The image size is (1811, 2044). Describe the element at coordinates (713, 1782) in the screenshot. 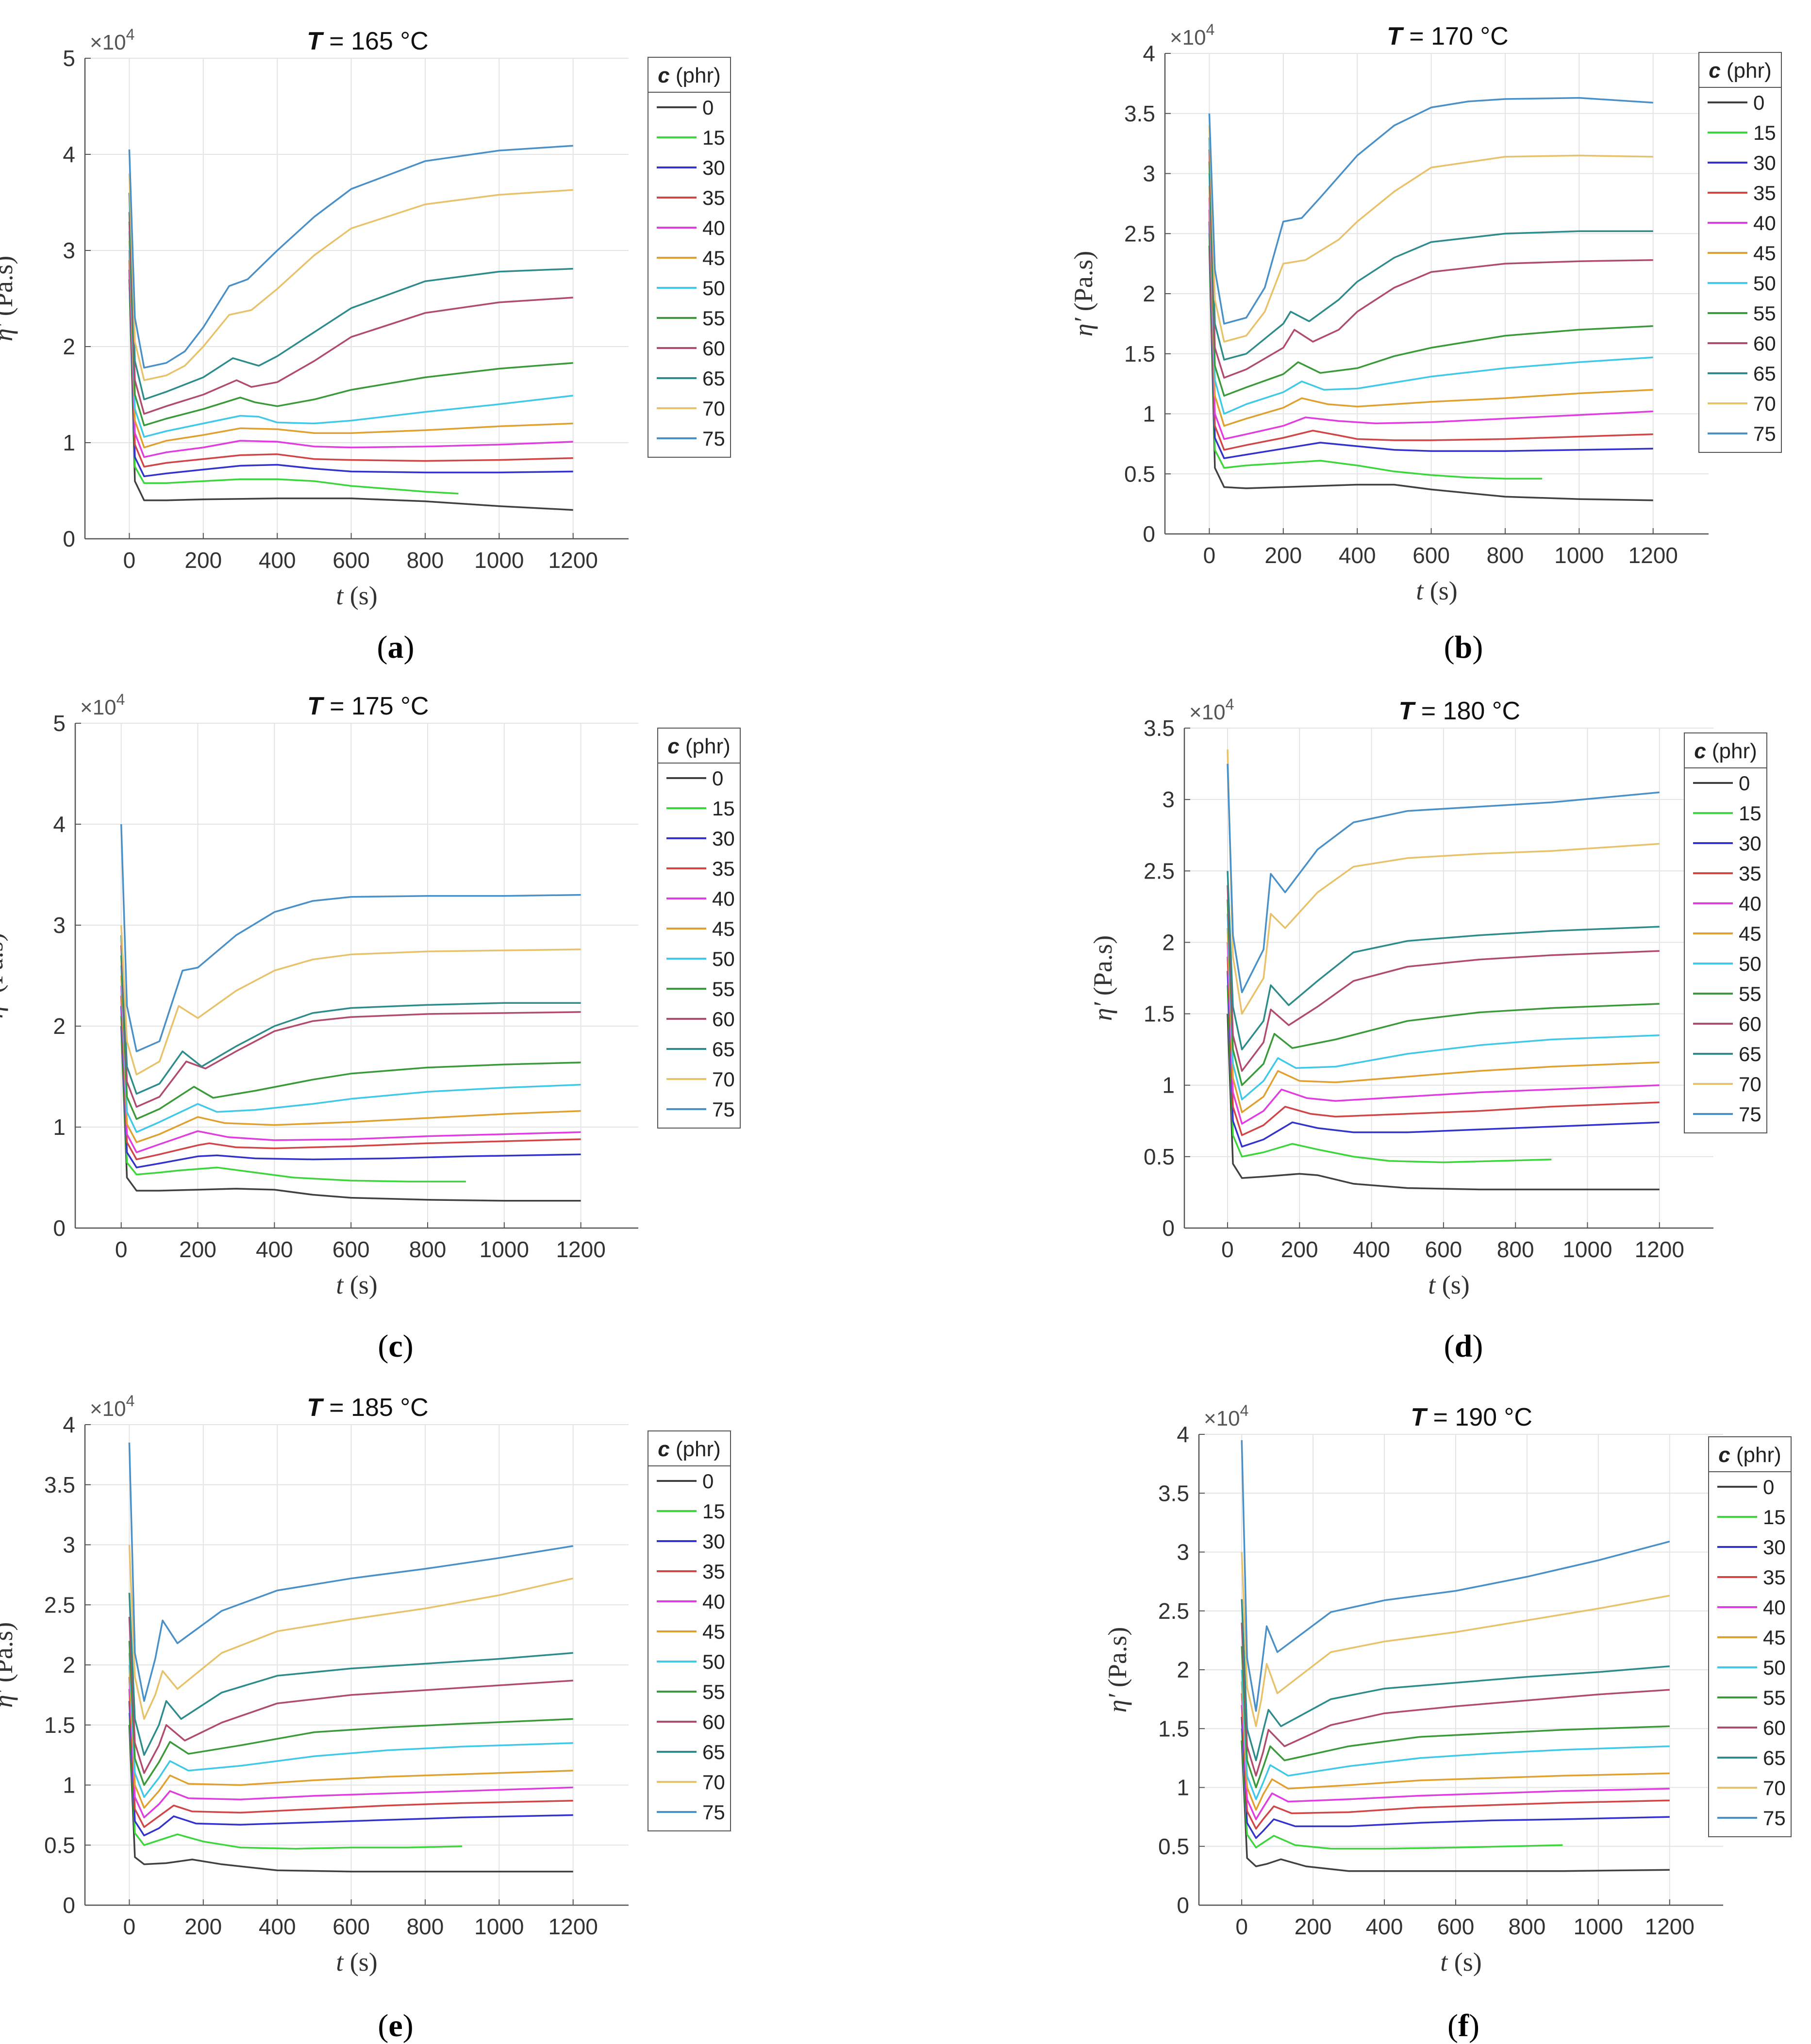

I see `legend-entry: 70` at that location.